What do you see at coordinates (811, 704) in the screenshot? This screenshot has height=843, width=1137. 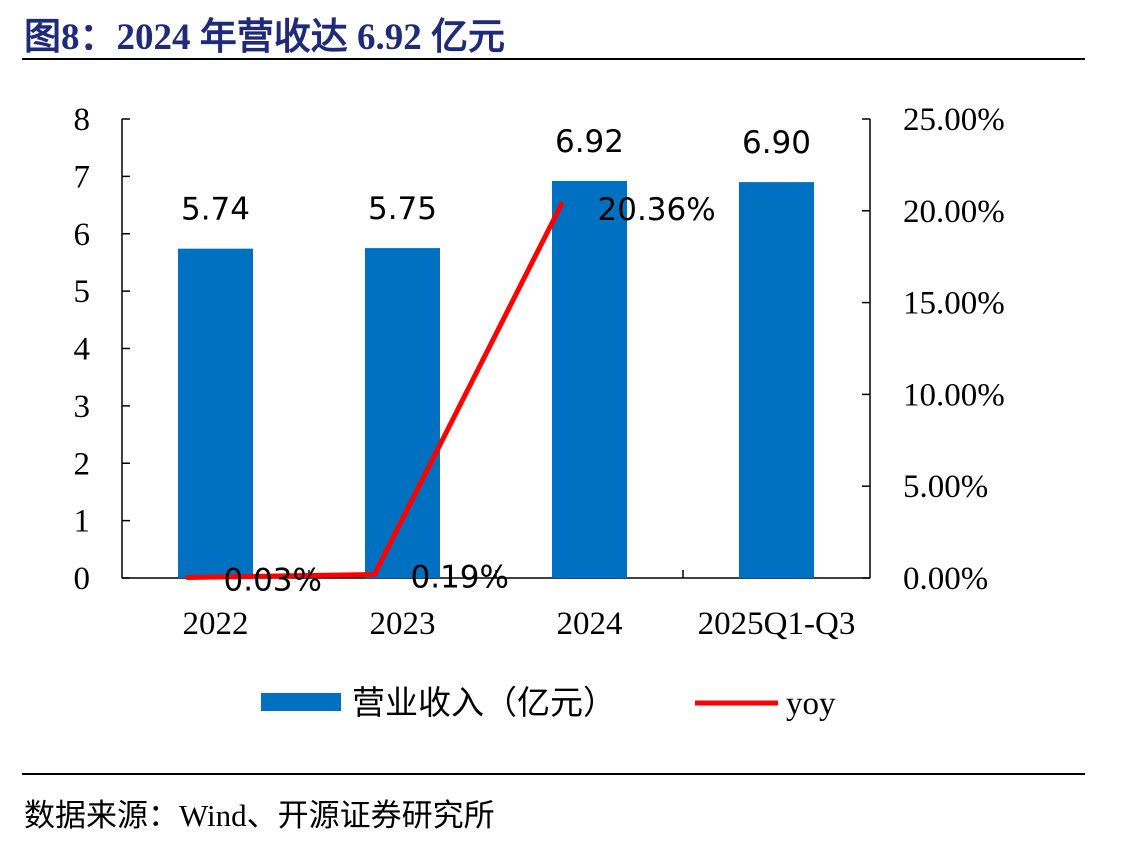 I see `legend-line-label: yoy` at bounding box center [811, 704].